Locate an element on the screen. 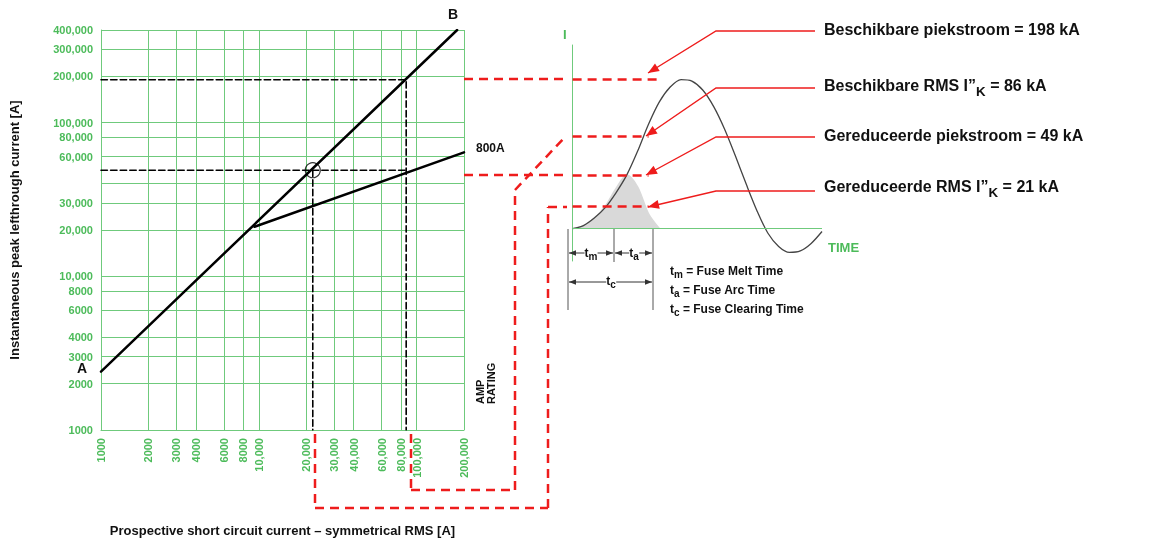 The width and height of the screenshot is (1150, 542). annotation: B is located at coordinates (453, 14).